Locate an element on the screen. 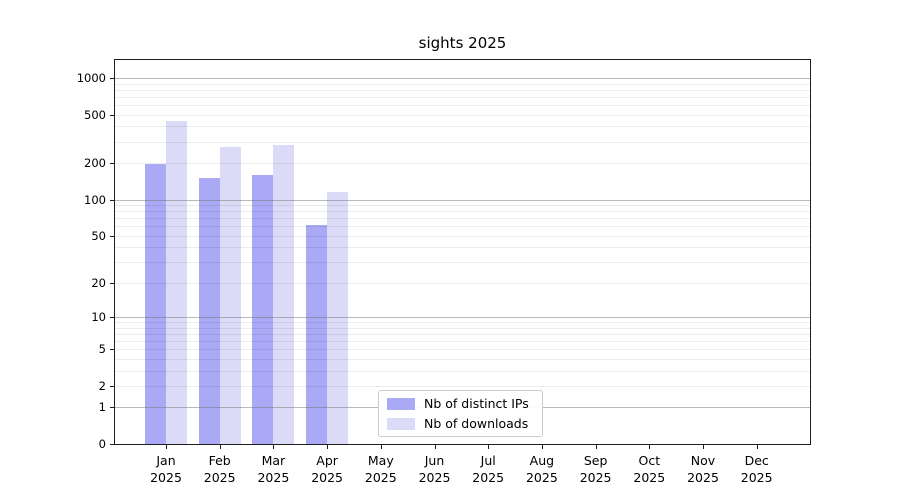  x-tick-mark-oct is located at coordinates (650, 447).